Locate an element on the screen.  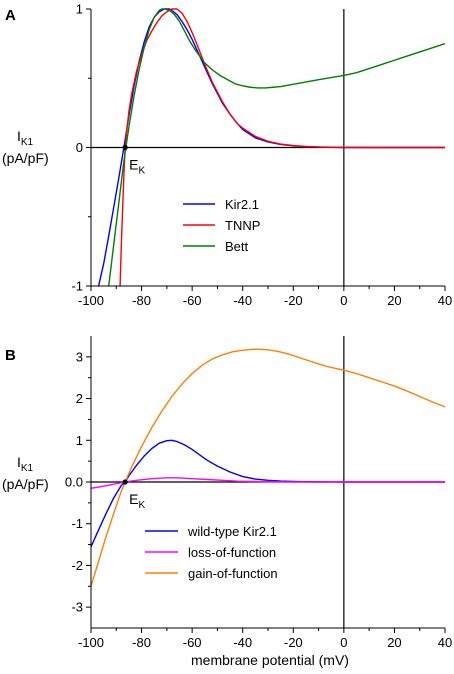
panel-b-ylabel-main: IK1 is located at coordinates (25, 464).